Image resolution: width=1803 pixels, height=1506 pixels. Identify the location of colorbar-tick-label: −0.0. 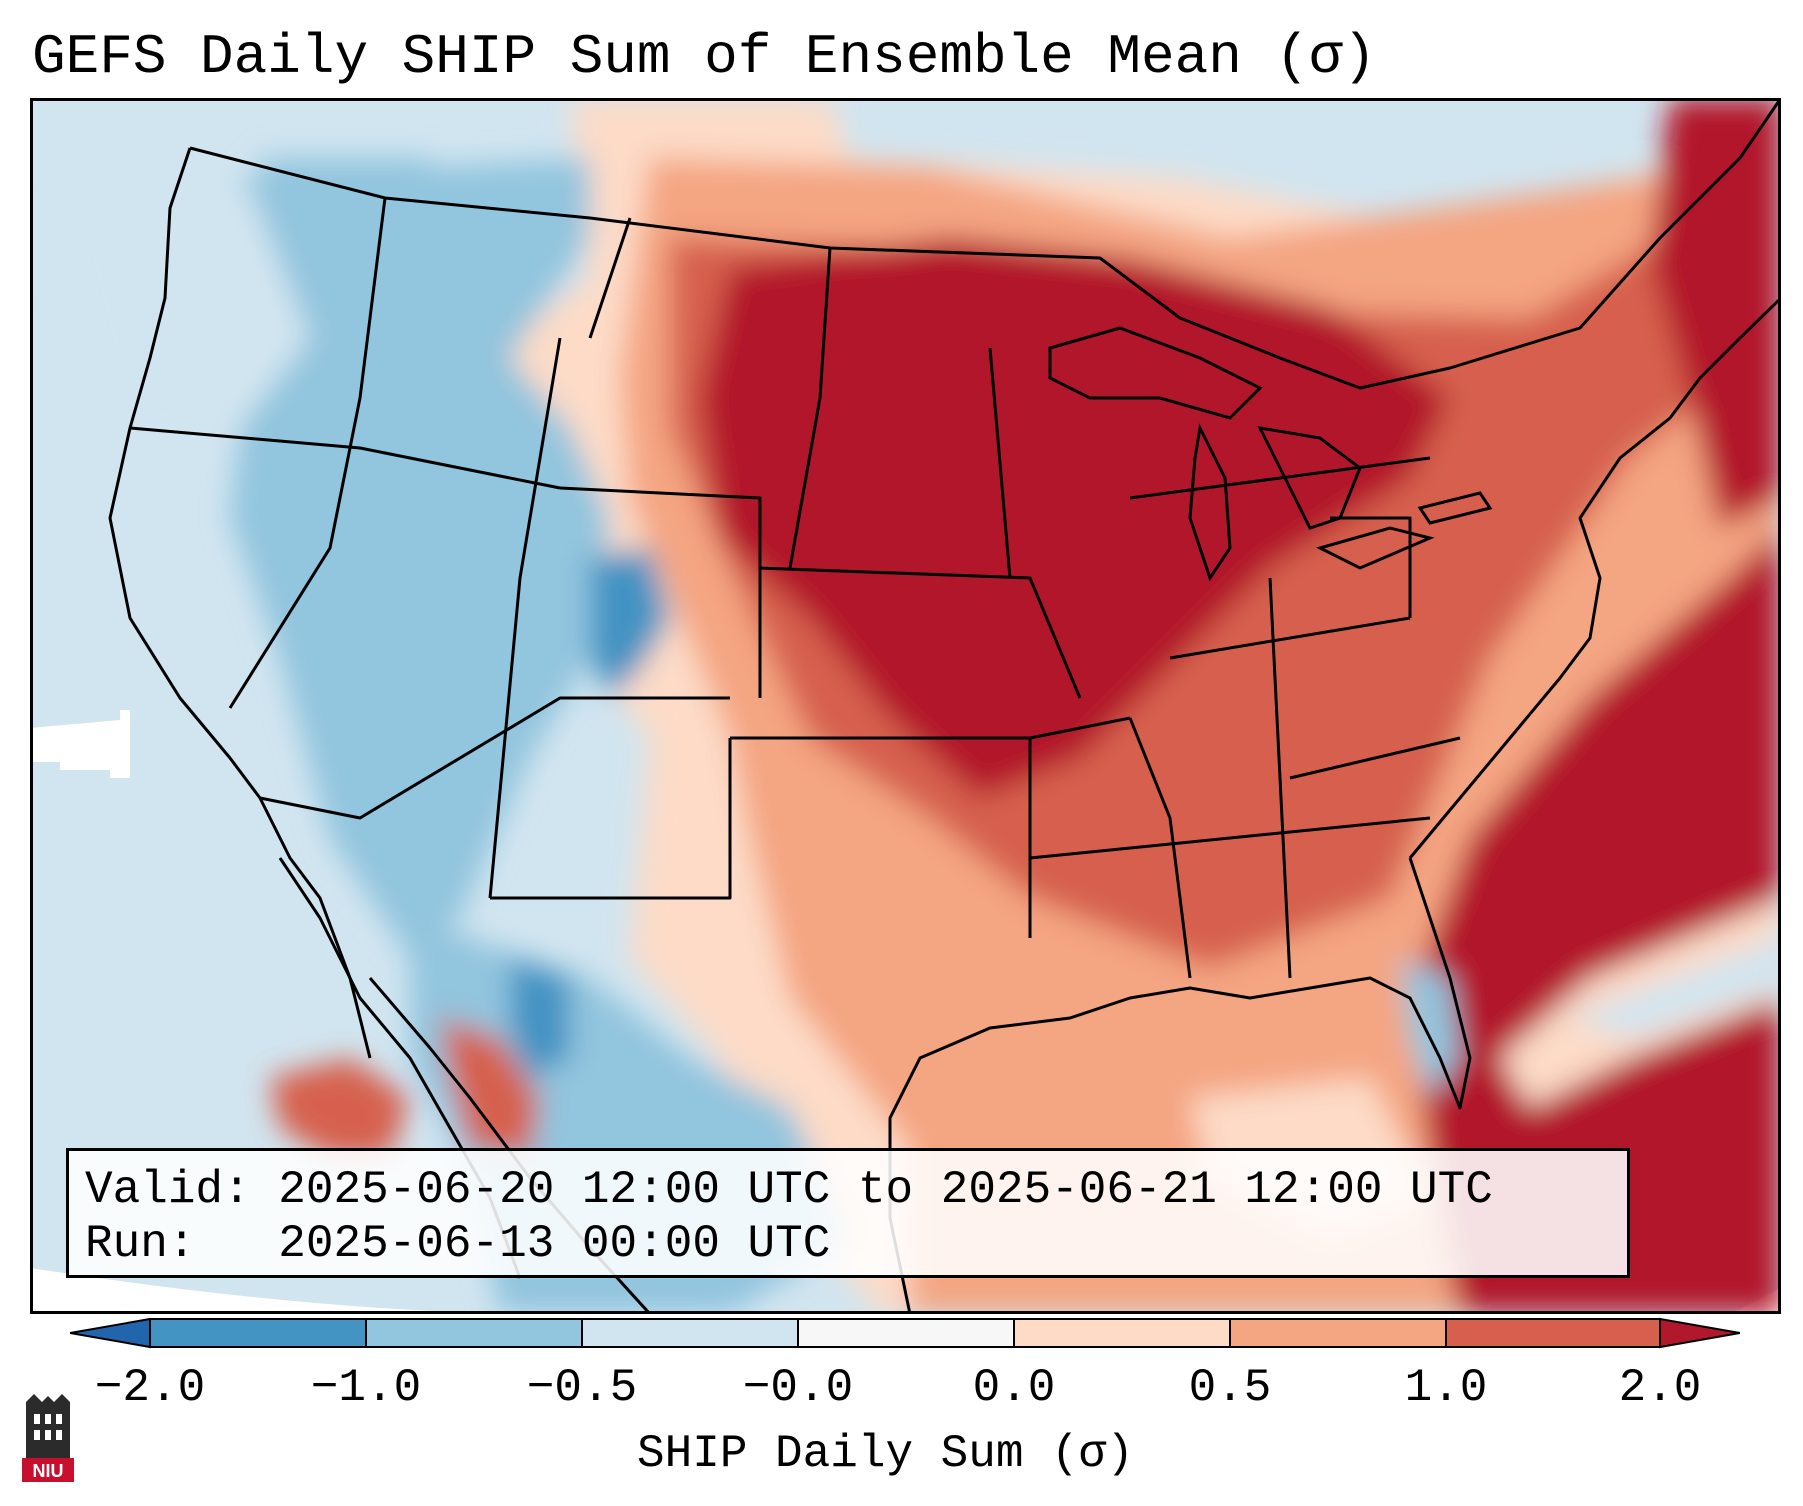
(798, 1388).